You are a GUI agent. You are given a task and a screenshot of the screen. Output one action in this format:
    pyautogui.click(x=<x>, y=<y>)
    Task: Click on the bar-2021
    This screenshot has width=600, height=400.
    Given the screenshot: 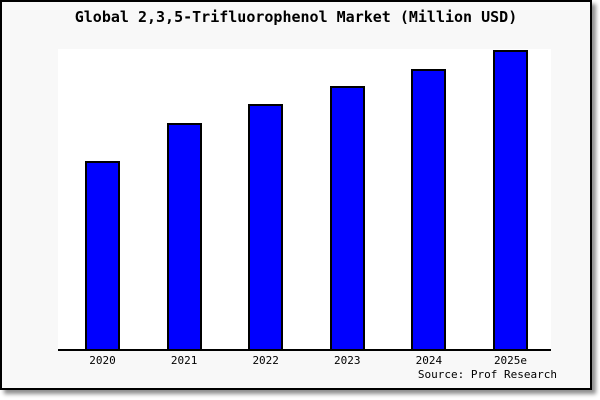 What is the action you would take?
    pyautogui.click(x=184, y=236)
    